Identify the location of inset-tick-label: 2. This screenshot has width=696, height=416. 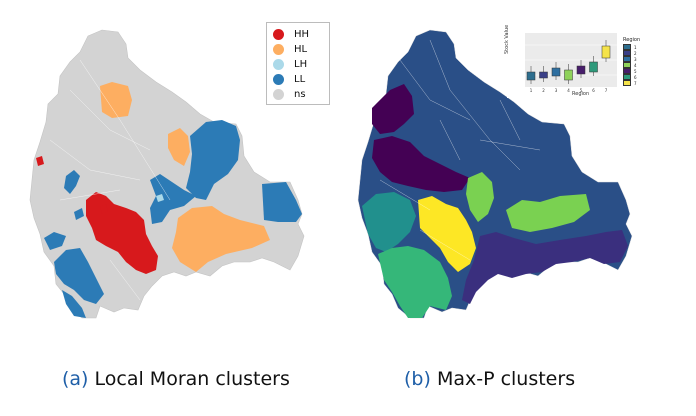
(543, 90).